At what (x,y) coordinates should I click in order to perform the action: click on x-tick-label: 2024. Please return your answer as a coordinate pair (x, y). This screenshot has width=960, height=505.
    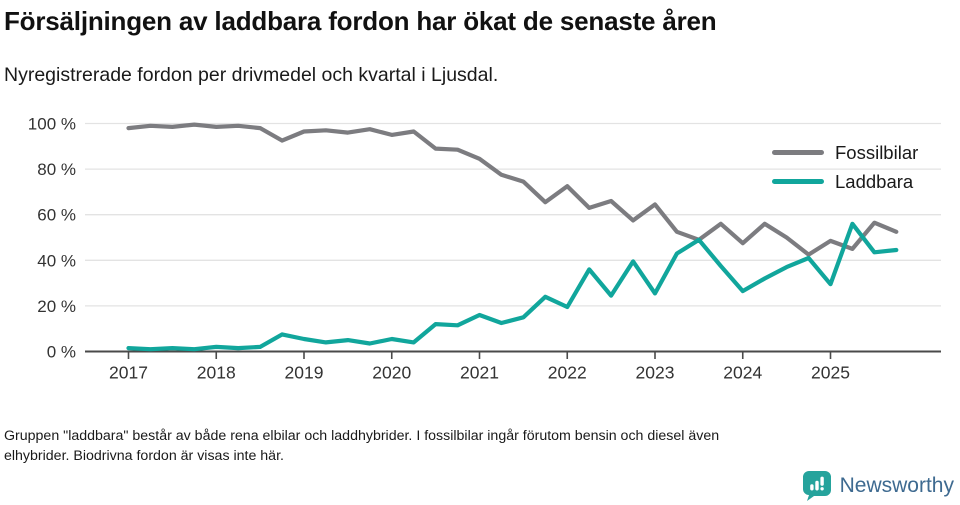
    Looking at the image, I should click on (742, 373).